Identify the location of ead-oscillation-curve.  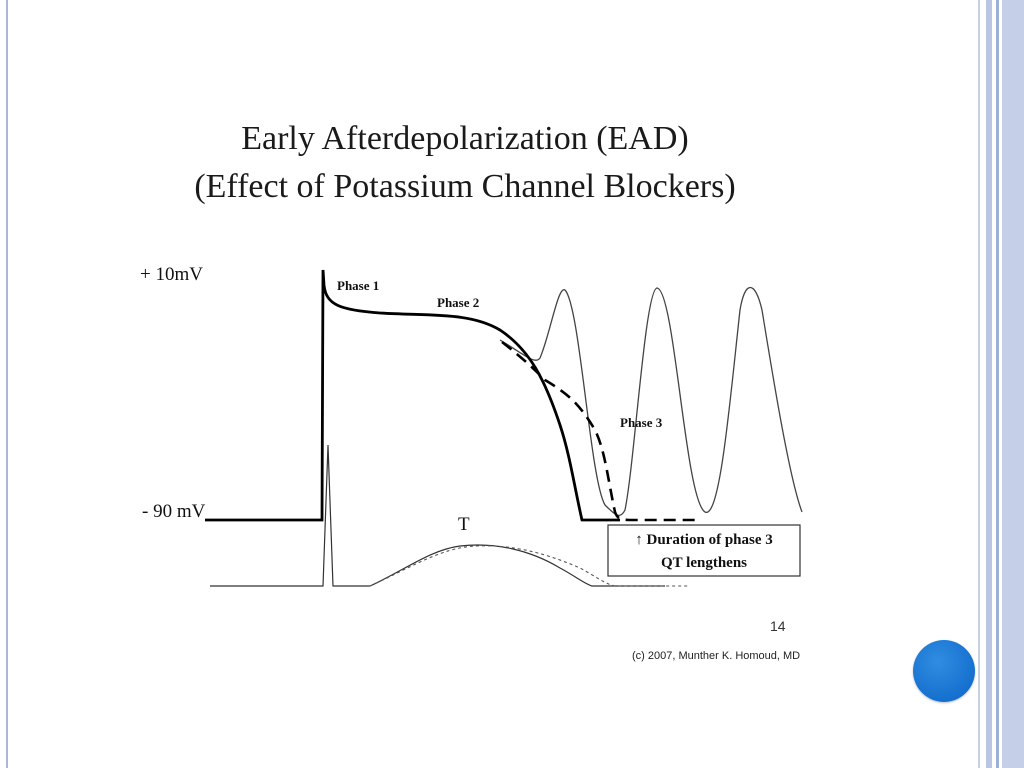
(651, 402).